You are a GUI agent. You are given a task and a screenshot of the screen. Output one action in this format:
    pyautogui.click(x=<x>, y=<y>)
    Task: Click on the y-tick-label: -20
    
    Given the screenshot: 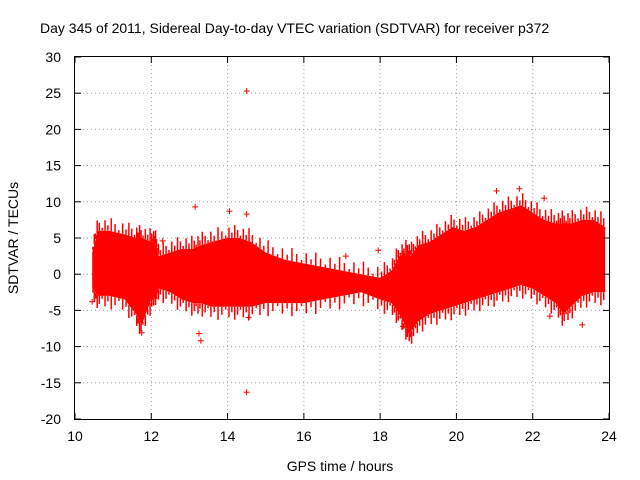 What is the action you would take?
    pyautogui.click(x=51, y=419)
    